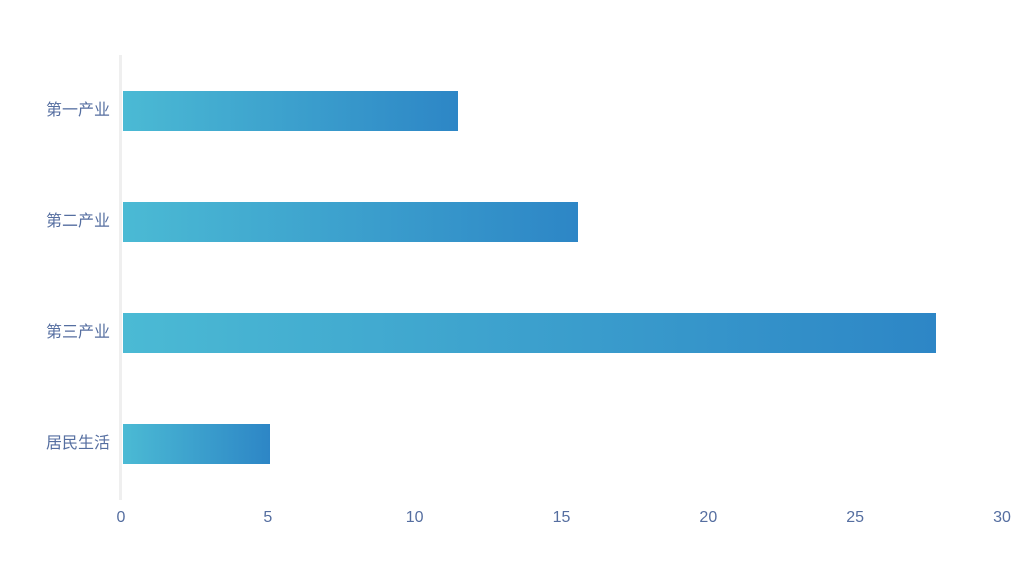 This screenshot has height=565, width=1024. What do you see at coordinates (77, 110) in the screenshot?
I see `category-label-1: 第一产业` at bounding box center [77, 110].